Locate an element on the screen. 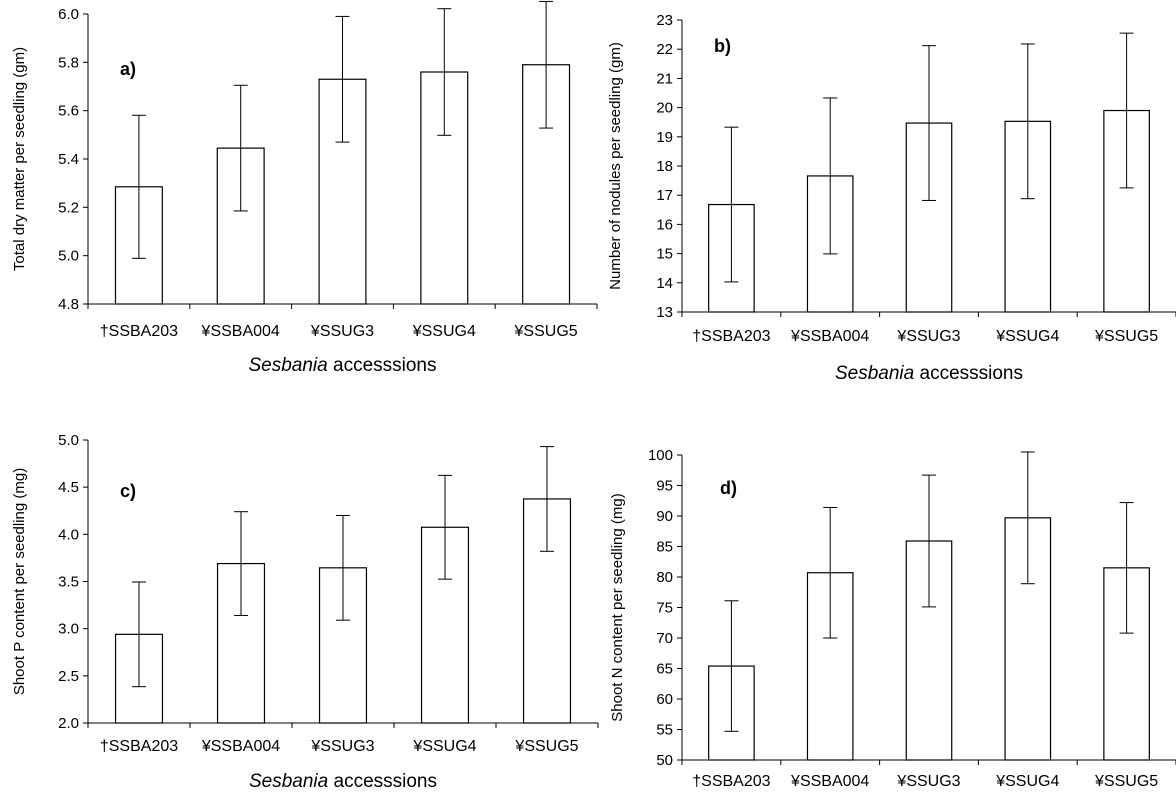 The image size is (1176, 796). y-tick-label: 5.8 is located at coordinates (68, 62).